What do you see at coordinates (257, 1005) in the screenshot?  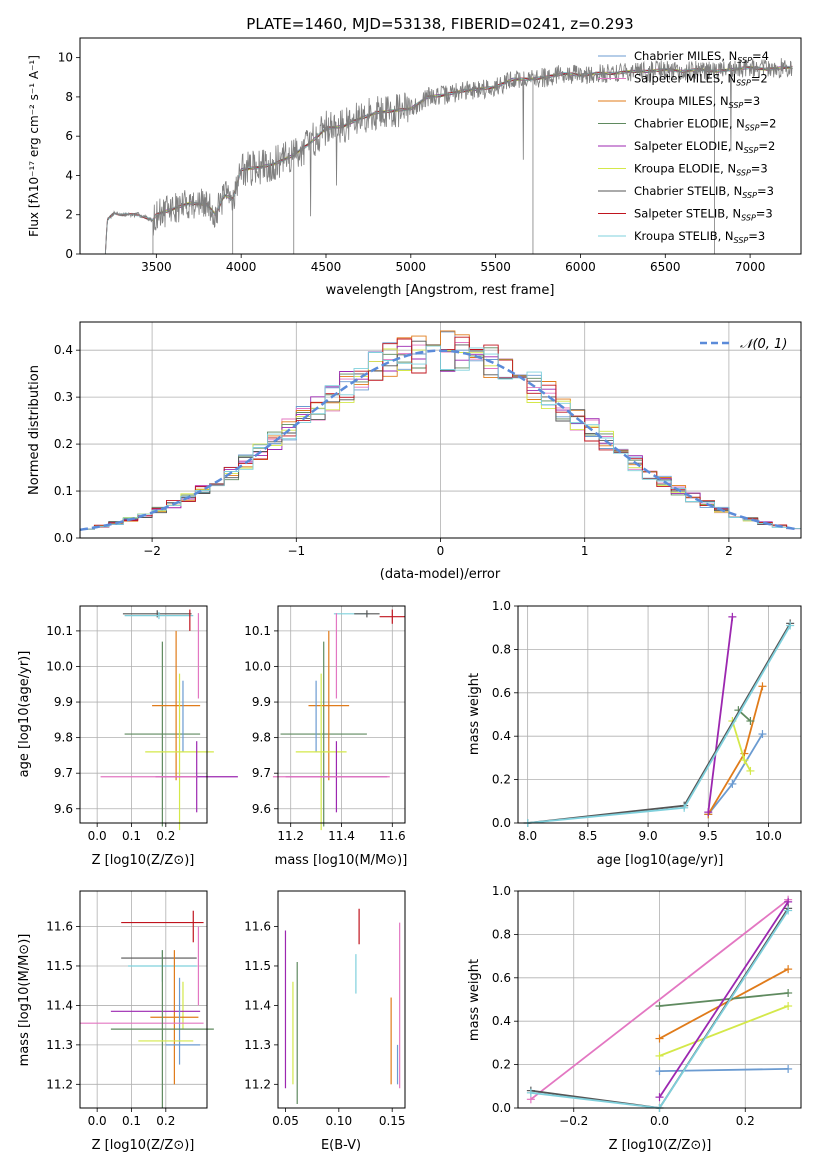 I see `mass-vs-ebv-ytick-label: 11.4` at bounding box center [257, 1005].